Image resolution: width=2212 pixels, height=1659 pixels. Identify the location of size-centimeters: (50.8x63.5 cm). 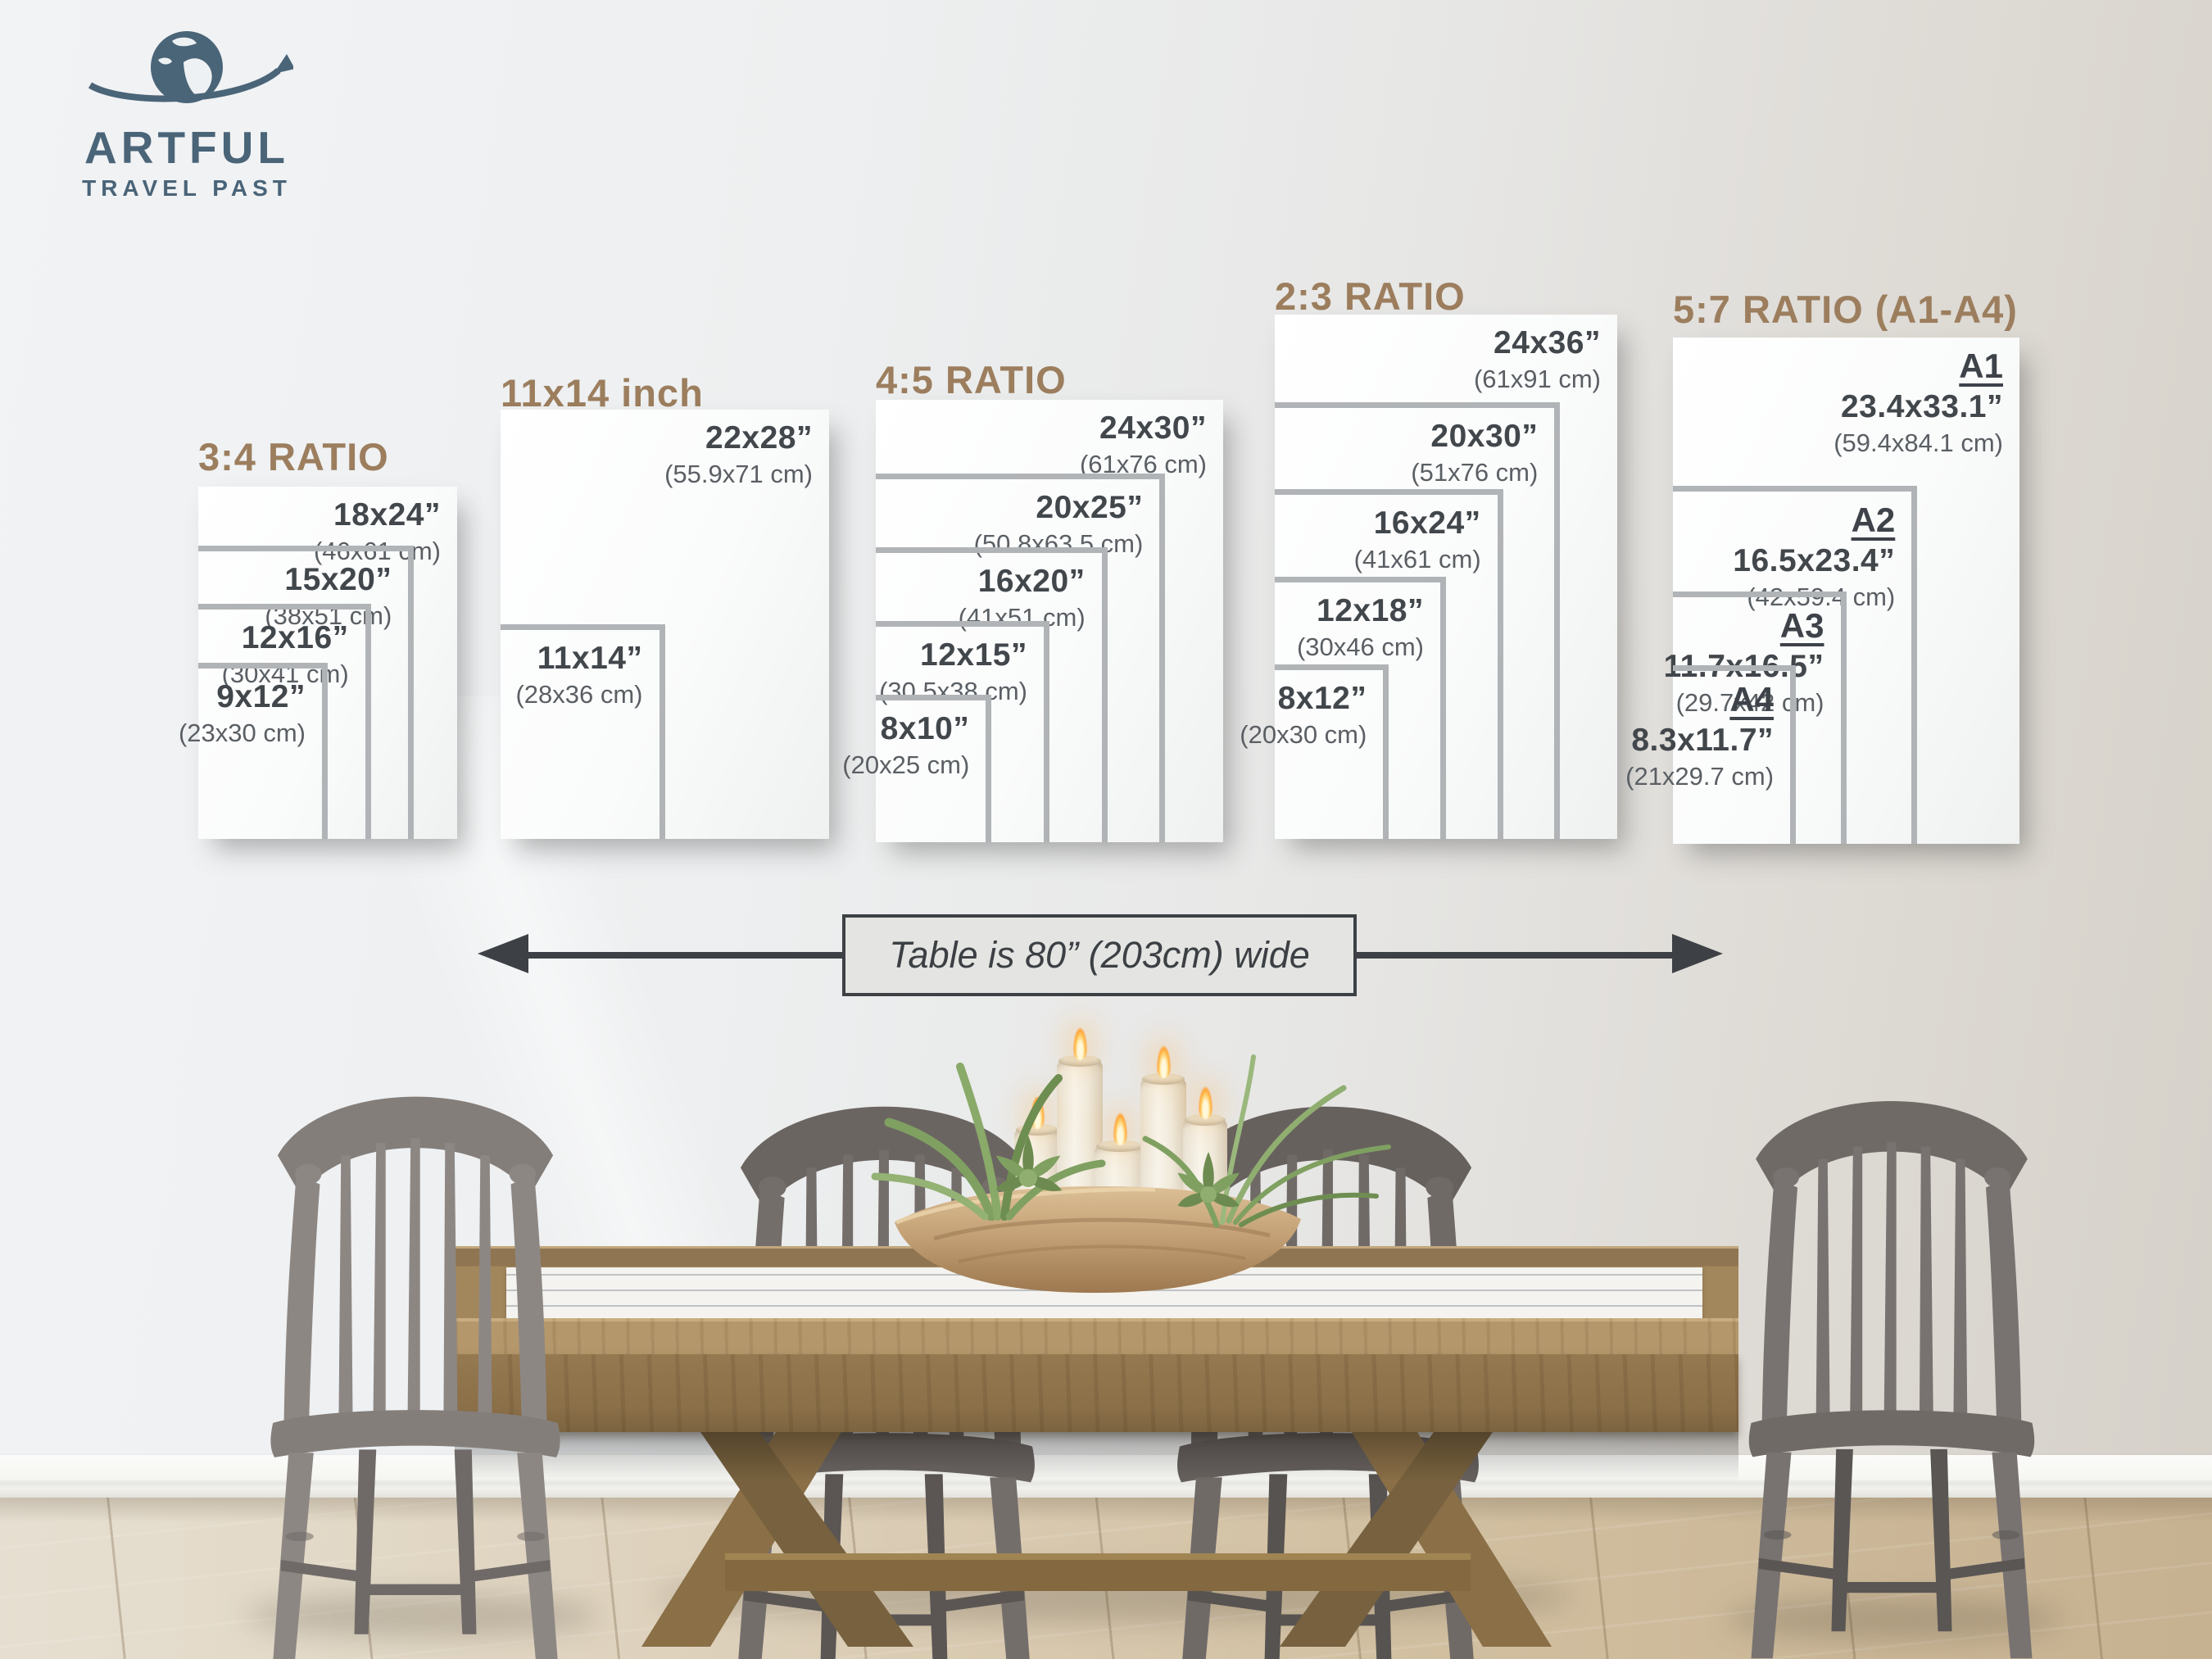
(1058, 544).